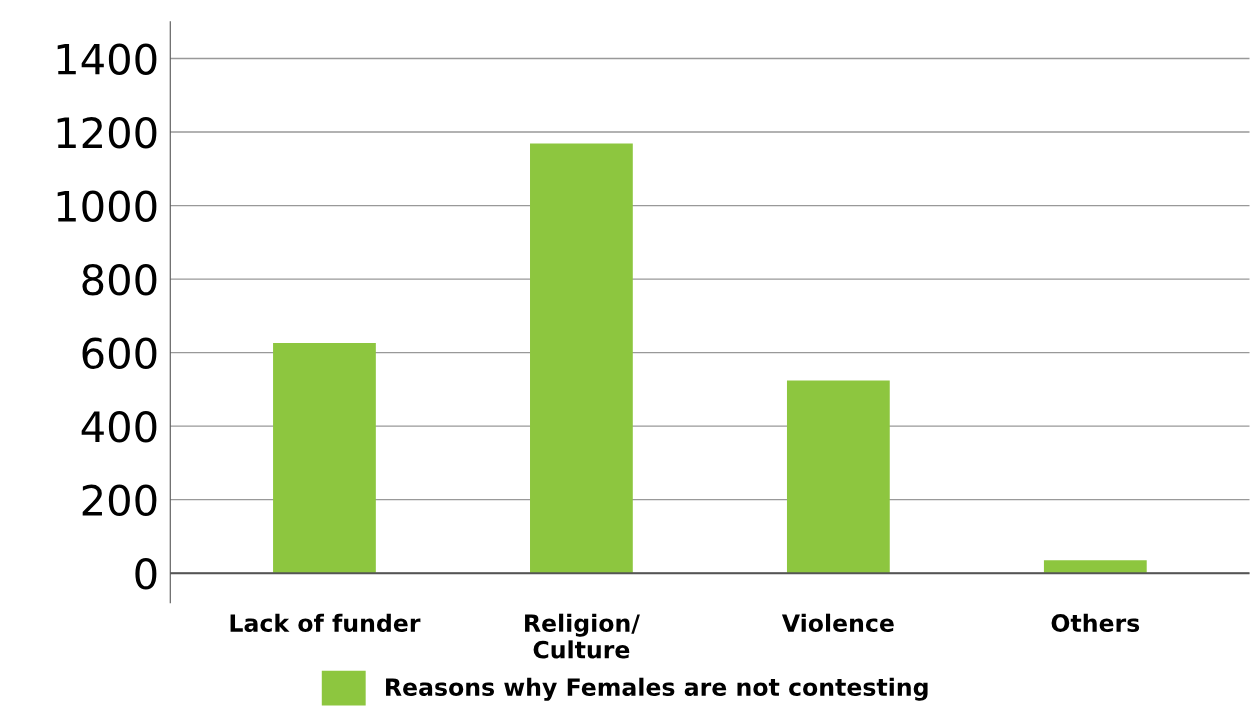 Image resolution: width=1252 pixels, height=726 pixels. Describe the element at coordinates (119, 500) in the screenshot. I see `y-tick-label: 200` at that location.